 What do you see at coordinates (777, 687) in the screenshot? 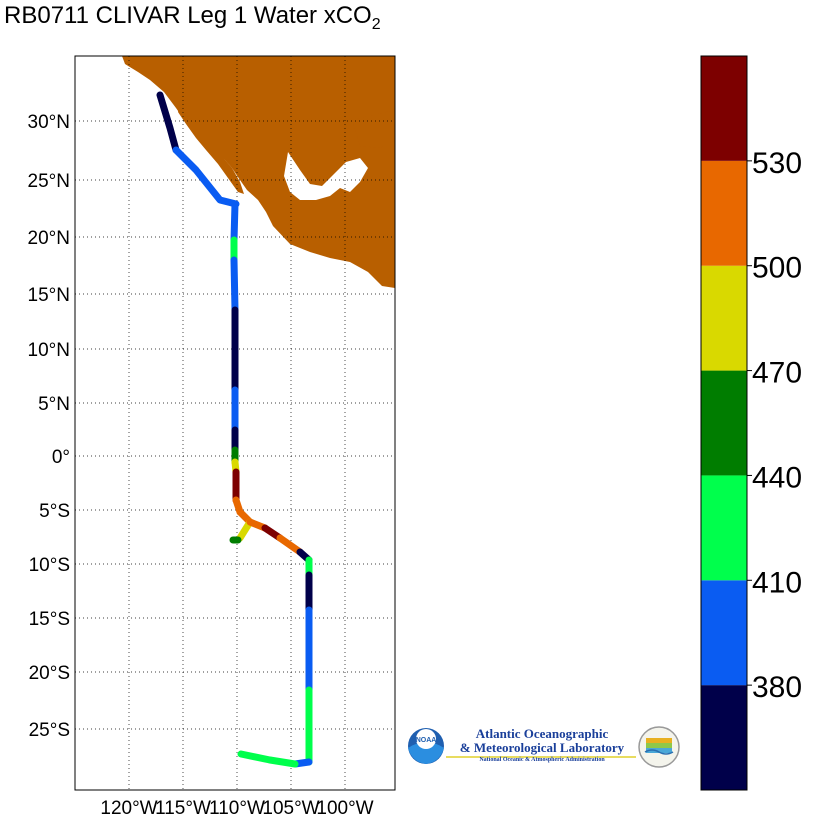
I see `colorbar-tick-label: 380` at bounding box center [777, 687].